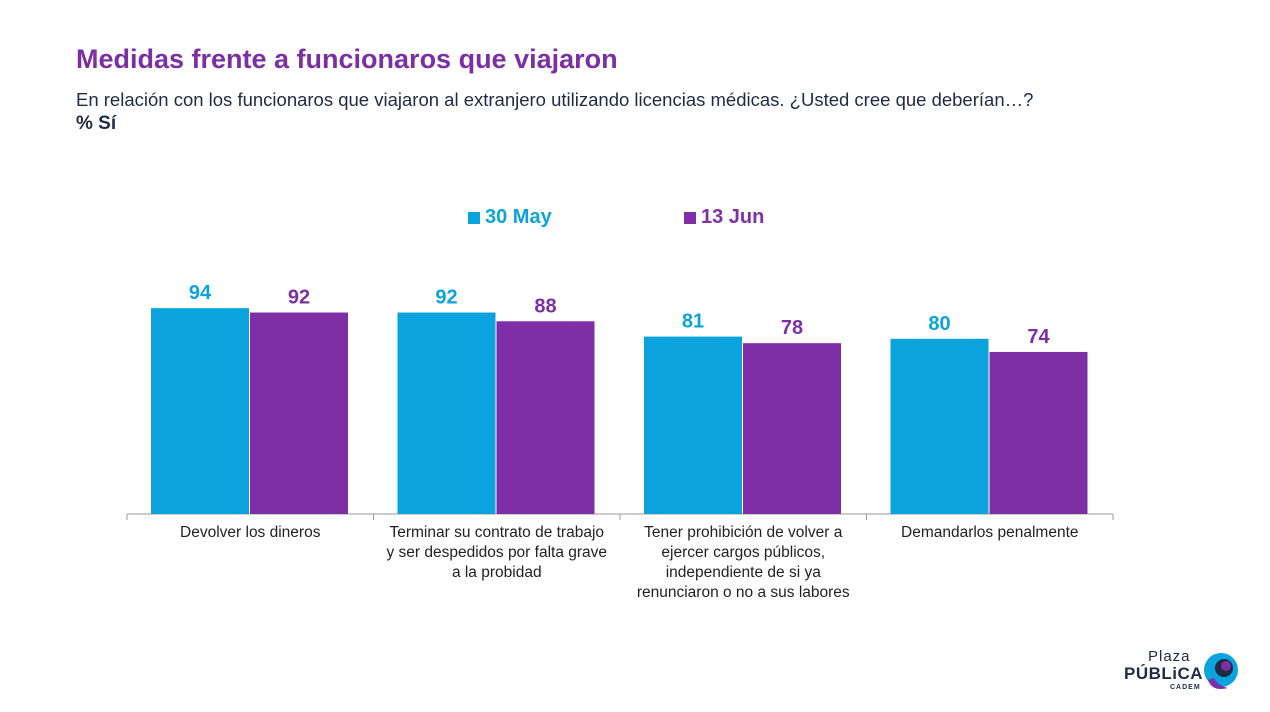 Image resolution: width=1270 pixels, height=712 pixels. What do you see at coordinates (1169, 656) in the screenshot?
I see `logo-text-plaza: Plaza` at bounding box center [1169, 656].